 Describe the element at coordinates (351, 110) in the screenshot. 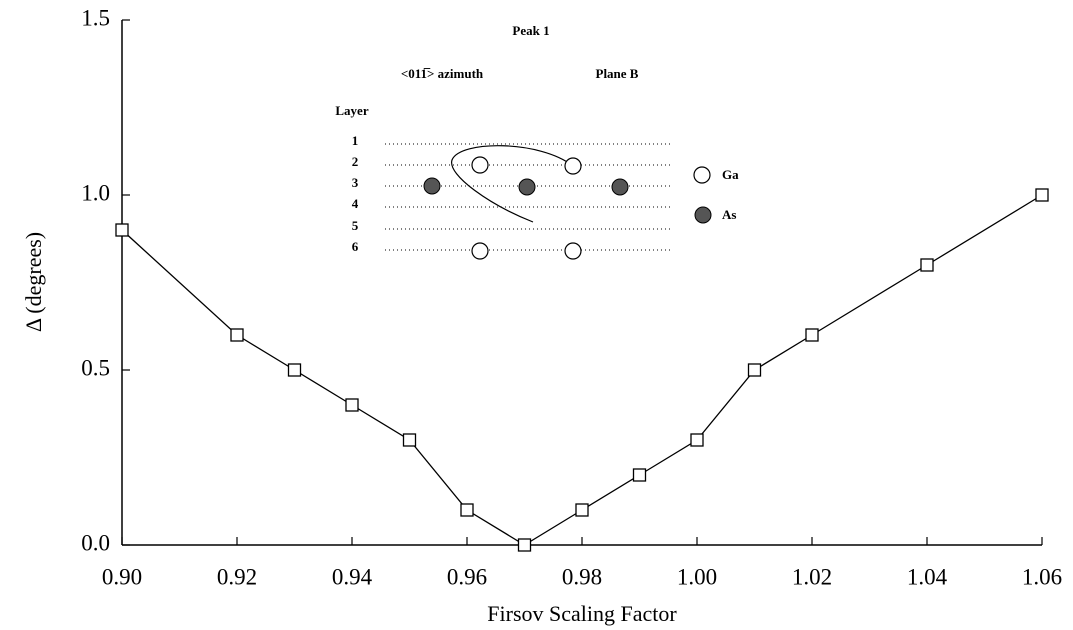

I see `inset-layer-heading: Layer` at that location.